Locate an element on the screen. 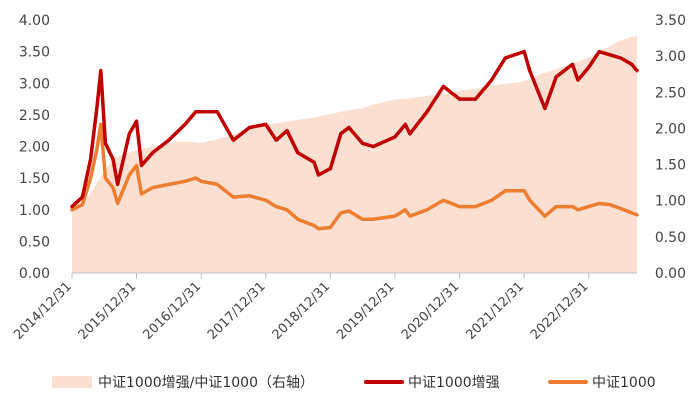  y-right-tick-label: 0.00 is located at coordinates (670, 274).